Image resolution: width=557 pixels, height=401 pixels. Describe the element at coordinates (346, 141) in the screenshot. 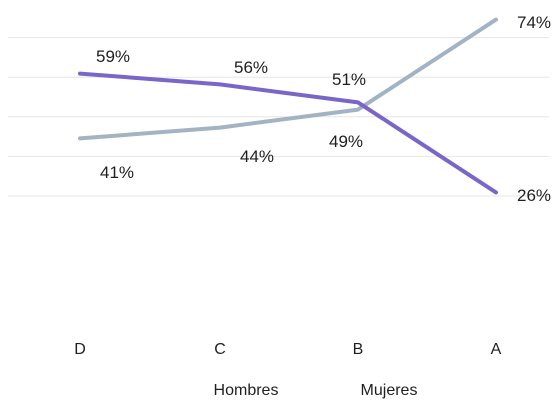

I see `data-label-hombres-b: 49%` at that location.